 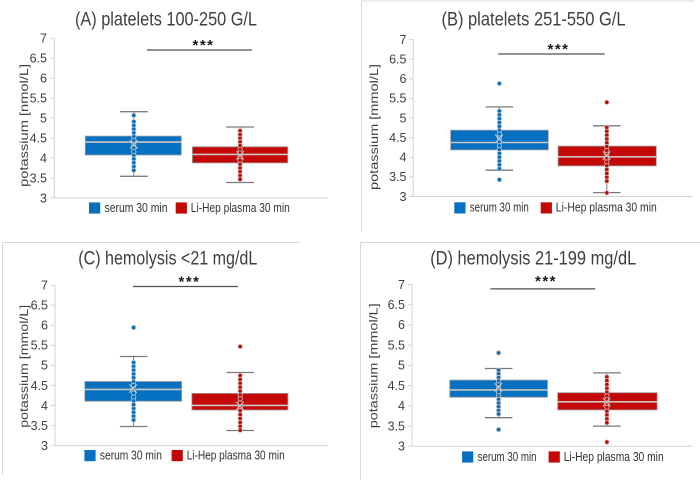 What do you see at coordinates (167, 258) in the screenshot?
I see `svg-text: (C) hemolysis <21 mg/dL` at bounding box center [167, 258].